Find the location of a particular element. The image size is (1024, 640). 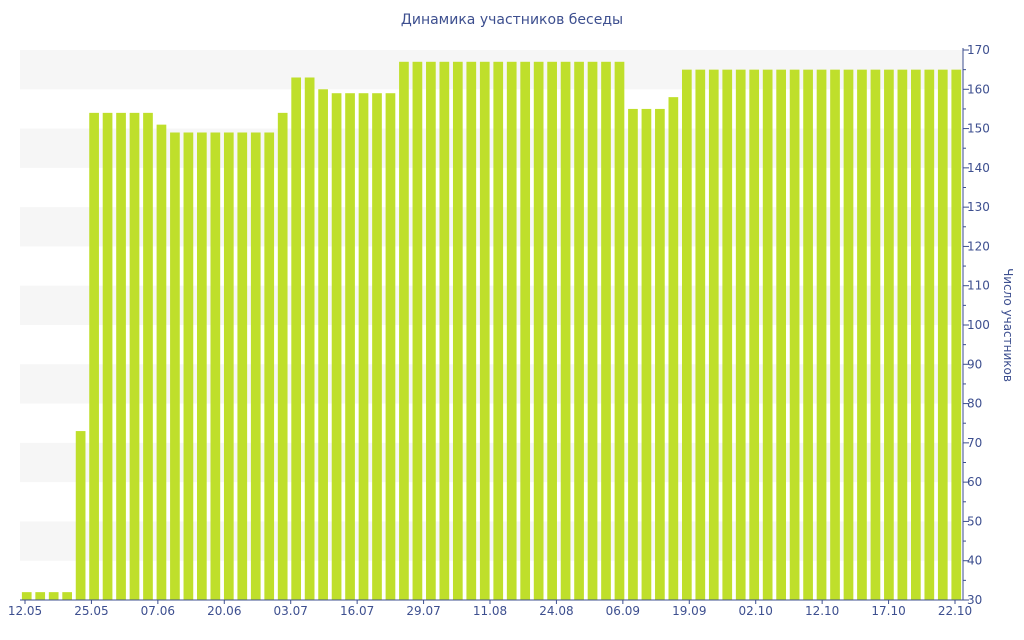

x-tick-label: 12.10 is located at coordinates (822, 611).